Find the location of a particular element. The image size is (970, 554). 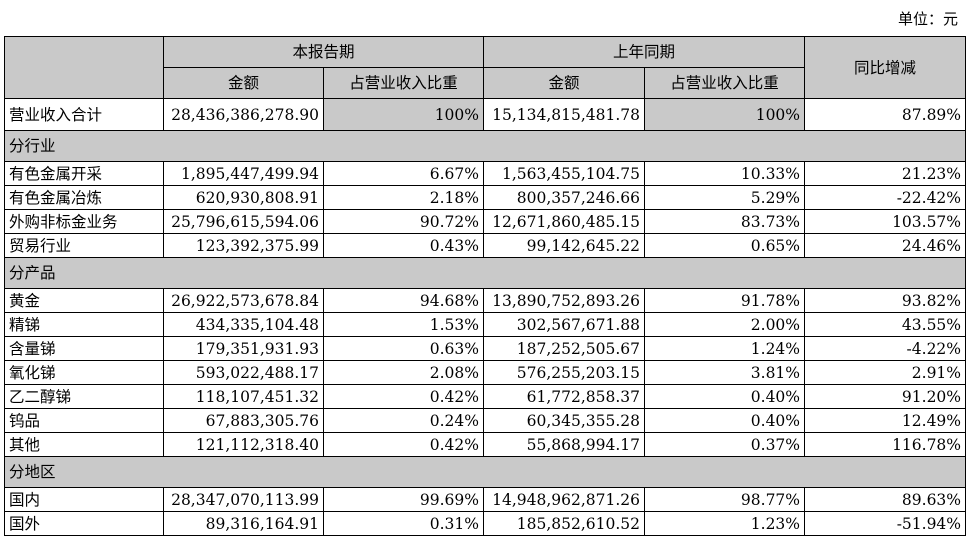

row-label: 精锑 is located at coordinates (84, 324).